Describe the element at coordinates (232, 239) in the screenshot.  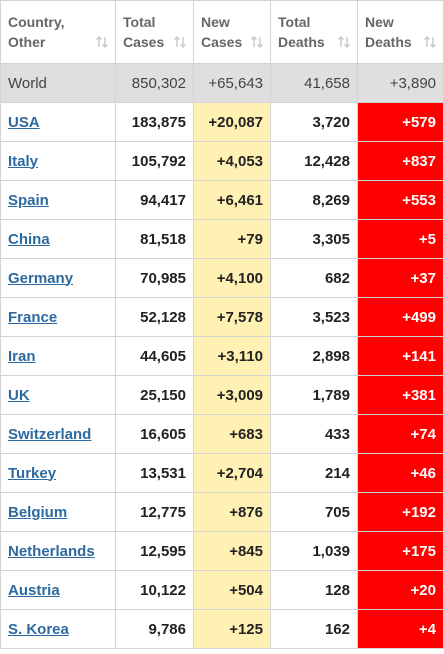
I see `cell-nc: +79` at that location.